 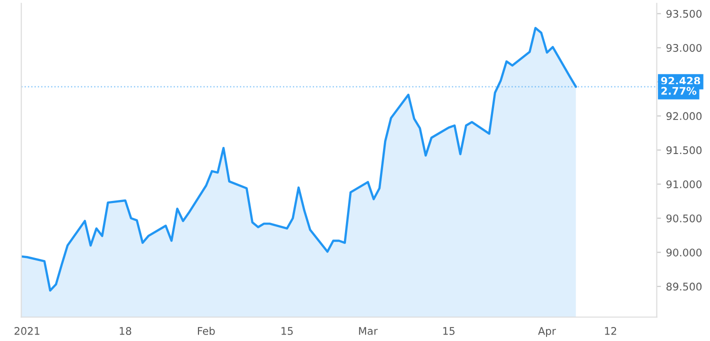 I want to click on x-tick-label: Mar, so click(x=368, y=331).